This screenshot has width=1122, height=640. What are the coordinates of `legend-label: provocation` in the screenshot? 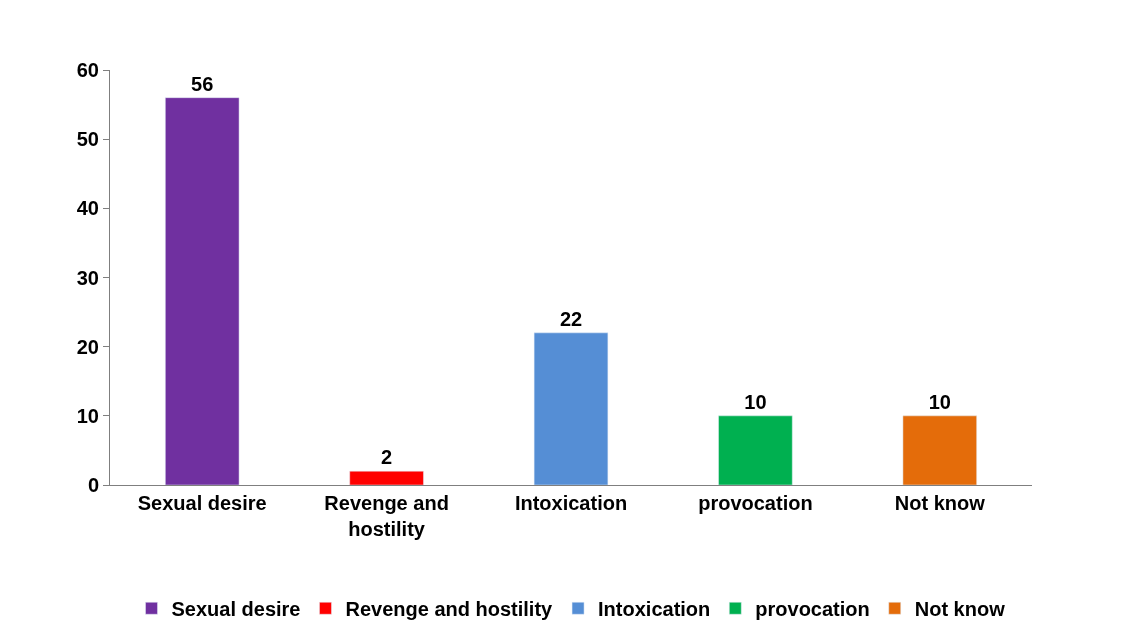 It's located at (812, 609).